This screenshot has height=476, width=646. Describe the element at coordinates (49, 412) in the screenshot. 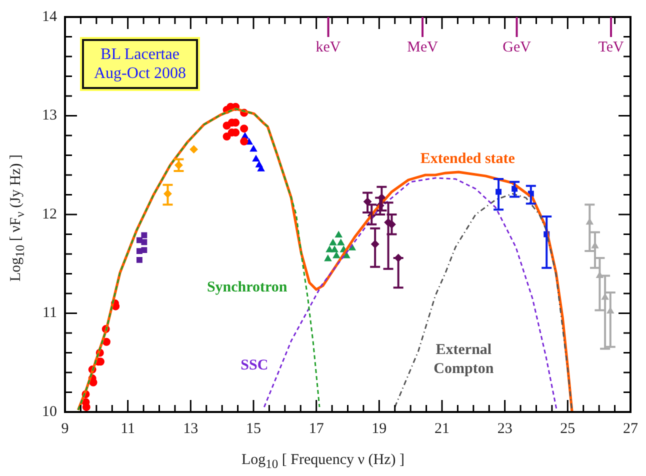

I see `y-tick-label: 10` at that location.